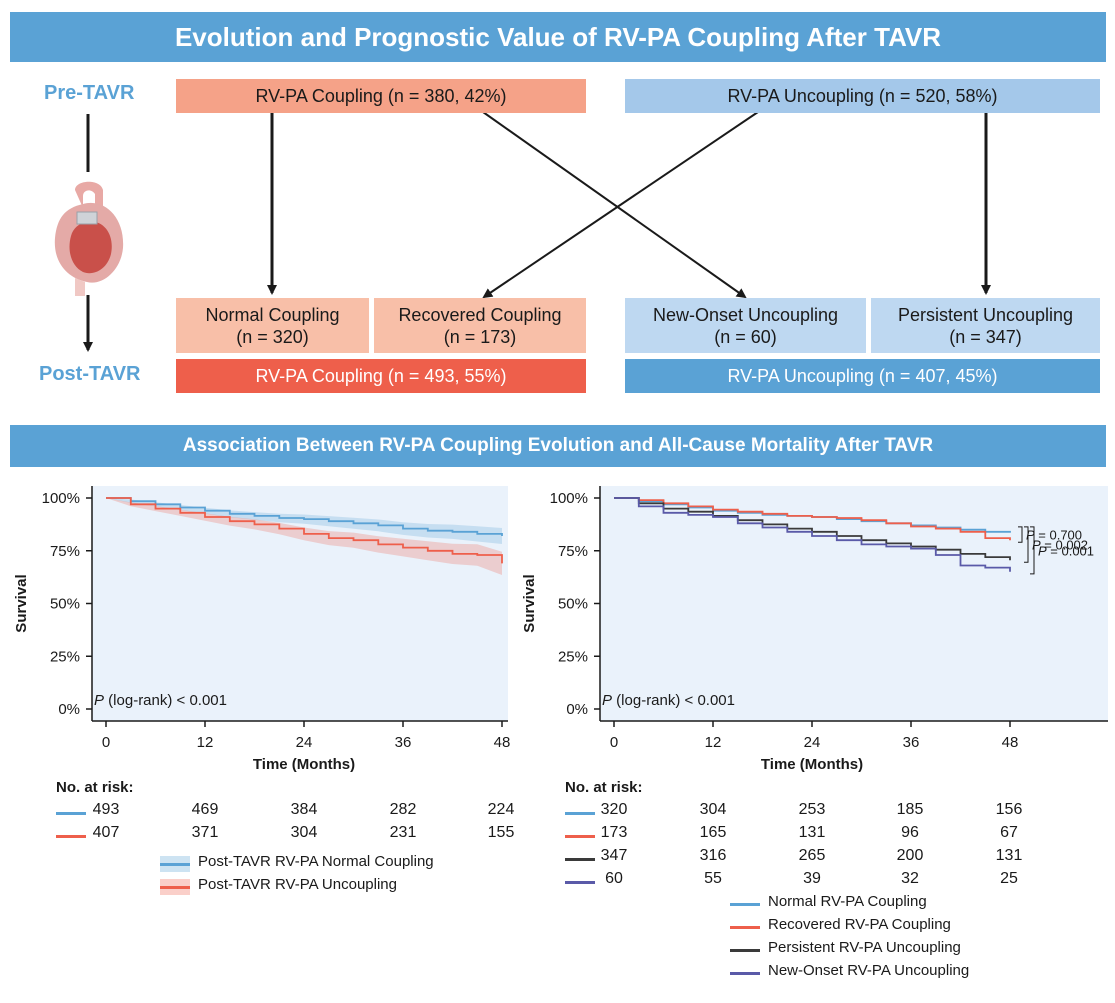 This screenshot has height=1003, width=1115. Describe the element at coordinates (604, 787) in the screenshot. I see `risk-title-right: No. at risk:` at that location.